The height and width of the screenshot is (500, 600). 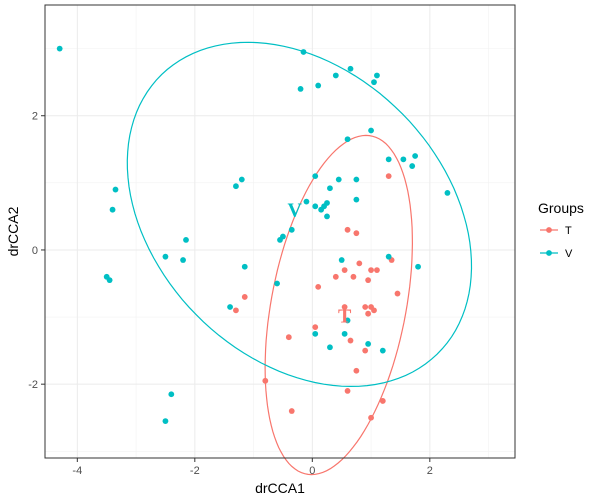 What do you see at coordinates (195, 471) in the screenshot?
I see `x-tick-label: -2` at bounding box center [195, 471].